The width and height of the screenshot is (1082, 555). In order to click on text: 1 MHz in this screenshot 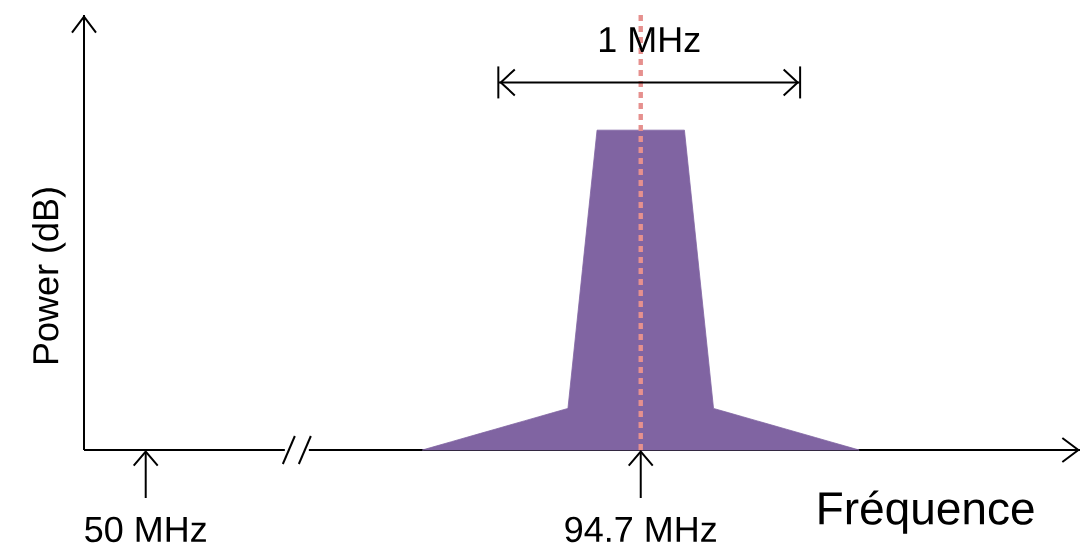, I will do `click(649, 39)`.